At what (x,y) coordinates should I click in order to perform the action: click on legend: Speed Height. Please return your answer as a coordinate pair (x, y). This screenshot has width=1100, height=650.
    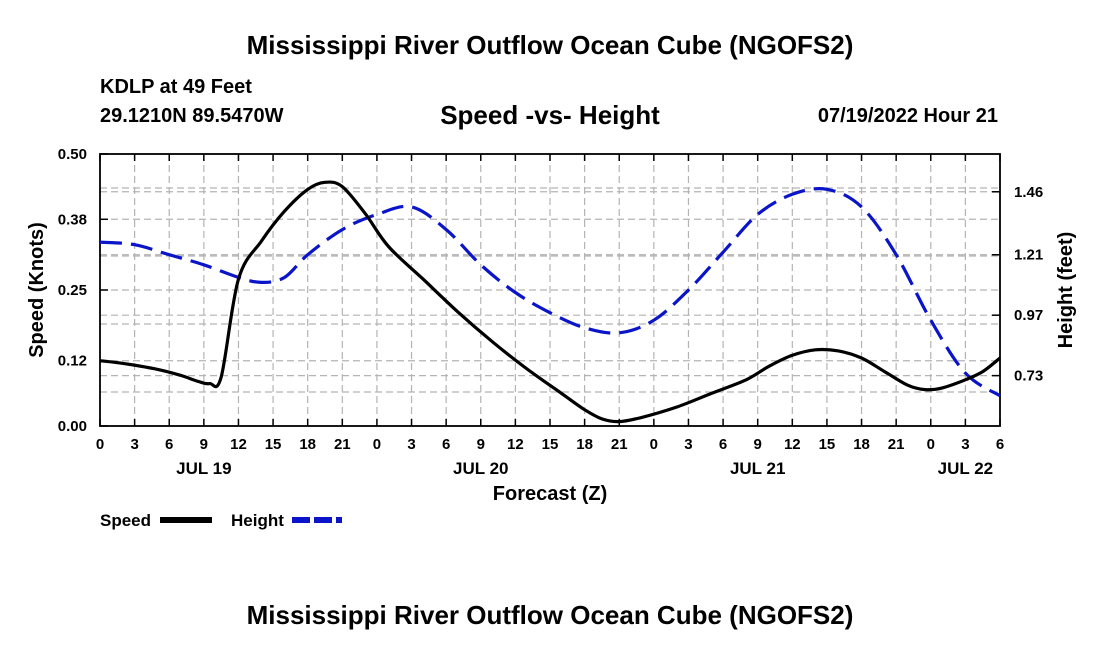
    Looking at the image, I should click on (221, 520).